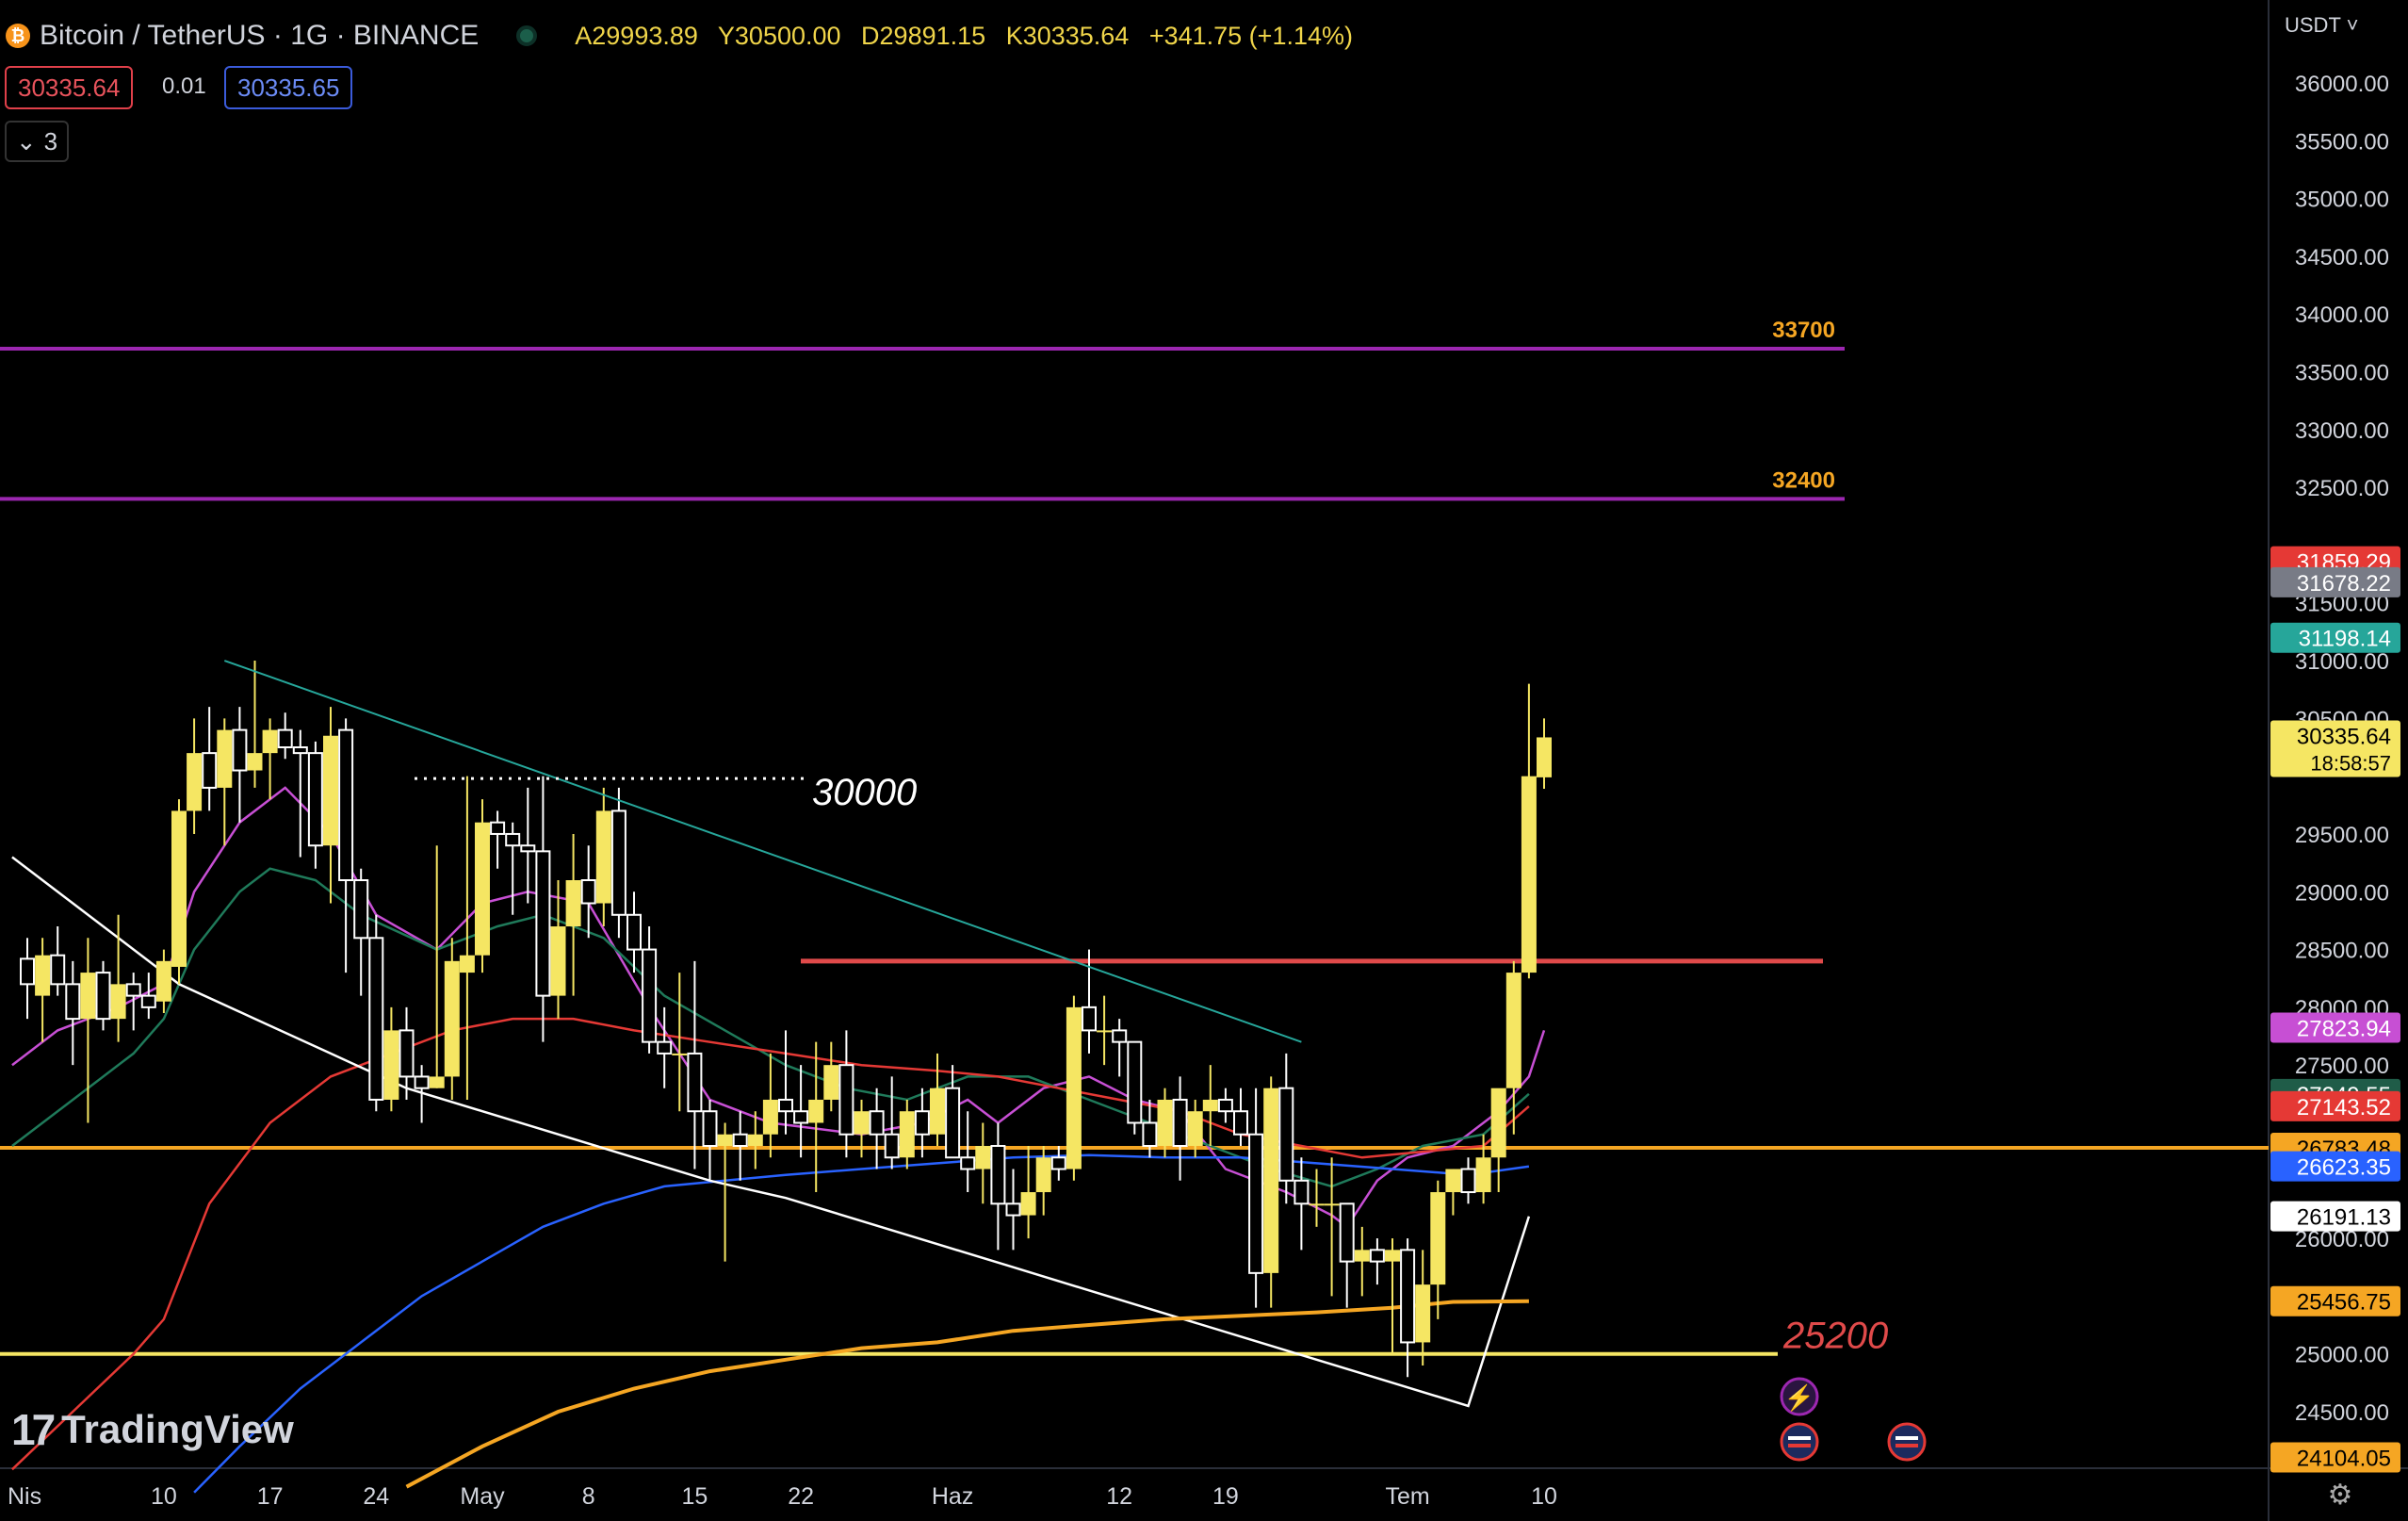 The width and height of the screenshot is (2408, 1521). What do you see at coordinates (2342, 662) in the screenshot?
I see `y-tick-label: 31000.00` at bounding box center [2342, 662].